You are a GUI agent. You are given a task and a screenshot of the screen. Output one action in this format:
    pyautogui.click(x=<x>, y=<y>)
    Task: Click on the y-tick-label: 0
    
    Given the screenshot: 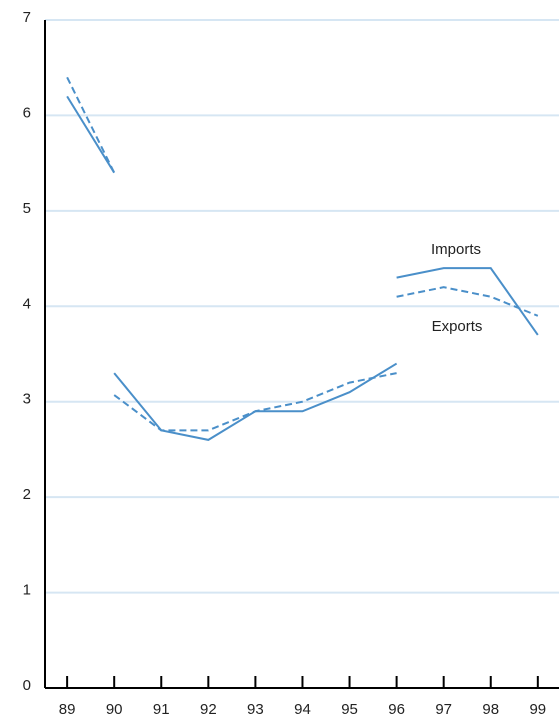 What is the action you would take?
    pyautogui.click(x=27, y=685)
    